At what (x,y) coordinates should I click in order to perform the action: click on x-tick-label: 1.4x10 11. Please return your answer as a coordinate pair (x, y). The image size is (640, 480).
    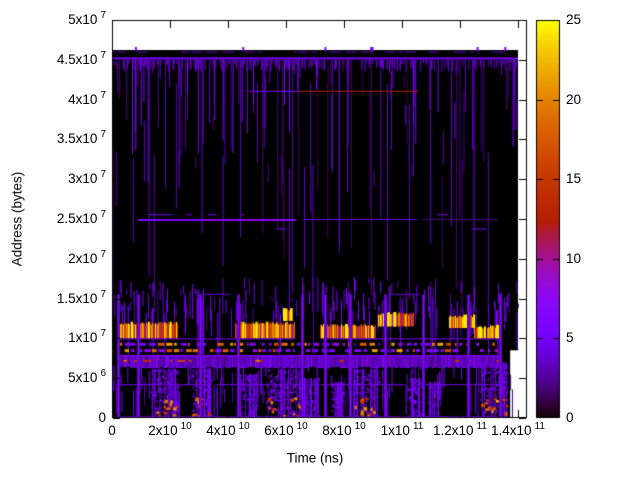
    Looking at the image, I should click on (518, 431).